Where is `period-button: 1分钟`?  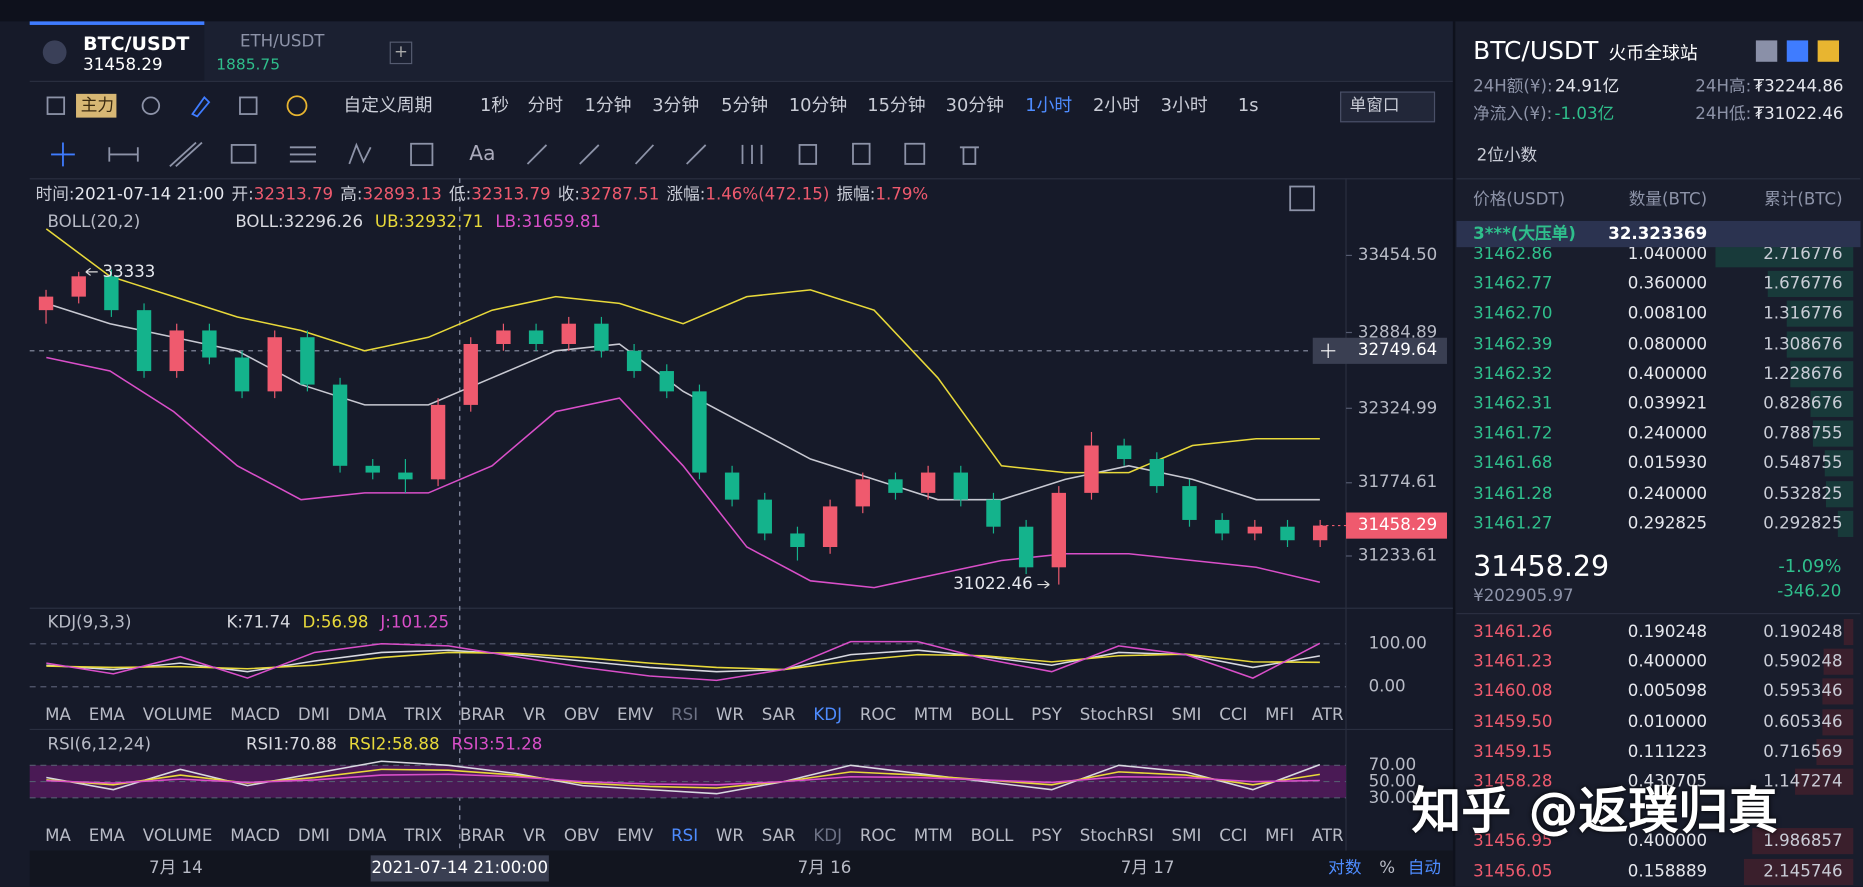
period-button: 1分钟 is located at coordinates (608, 105).